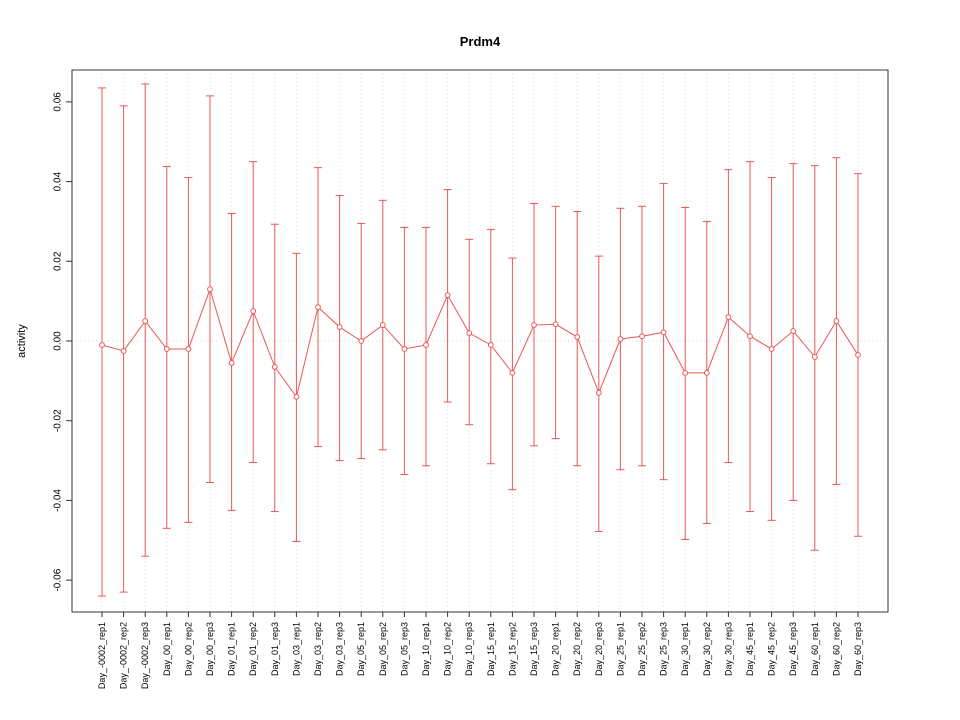 The height and width of the screenshot is (720, 960). I want to click on x-tick-label: Day_03_rep1, so click(296, 649).